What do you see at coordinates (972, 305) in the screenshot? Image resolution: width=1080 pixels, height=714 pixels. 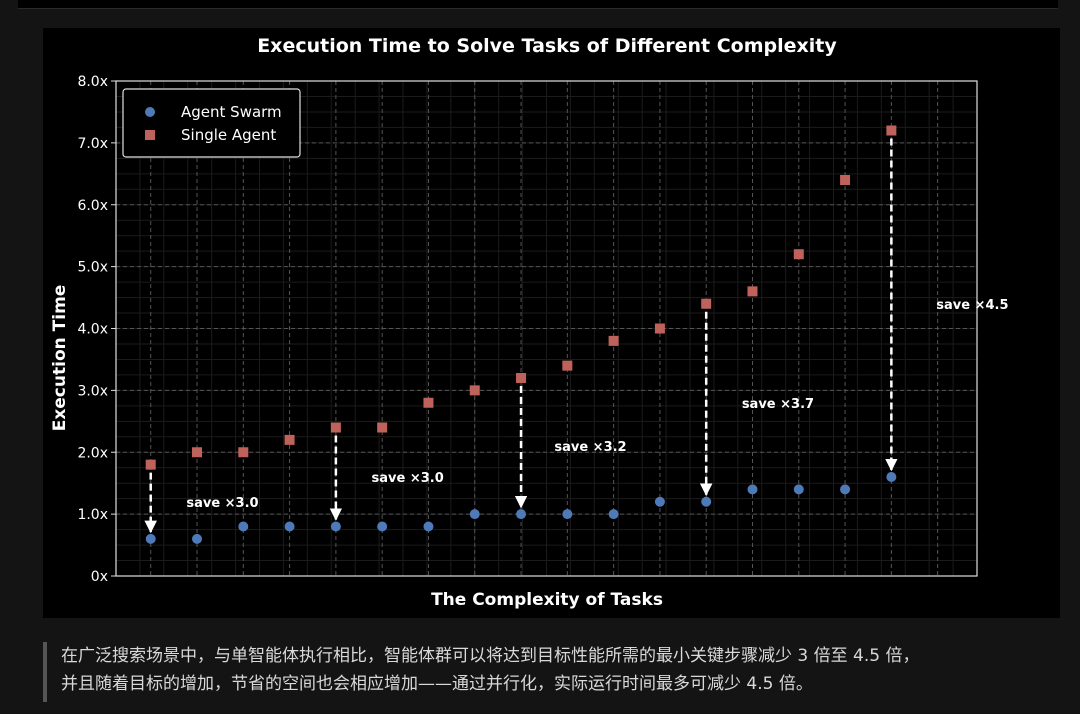 I see `save-annotation-label: save ×4.5` at bounding box center [972, 305].